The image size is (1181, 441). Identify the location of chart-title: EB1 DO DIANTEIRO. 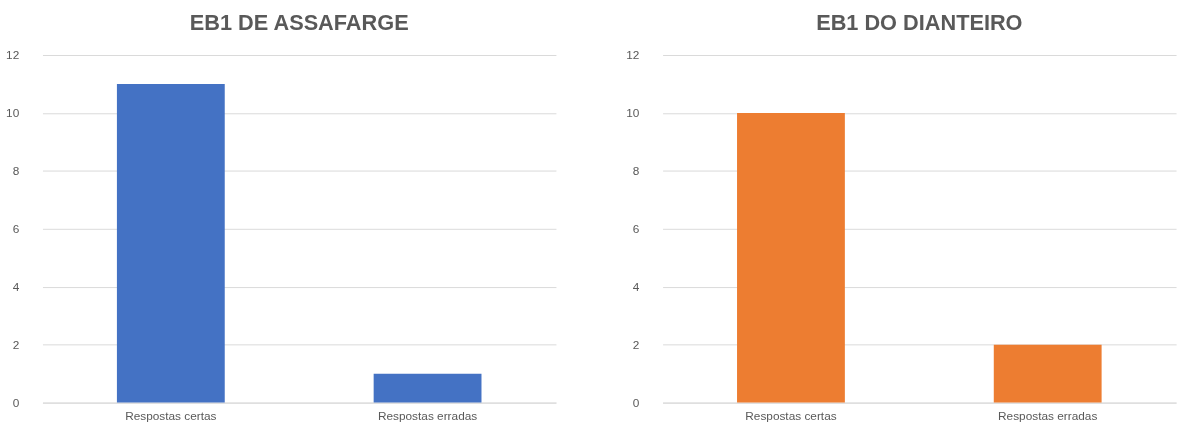
(919, 23).